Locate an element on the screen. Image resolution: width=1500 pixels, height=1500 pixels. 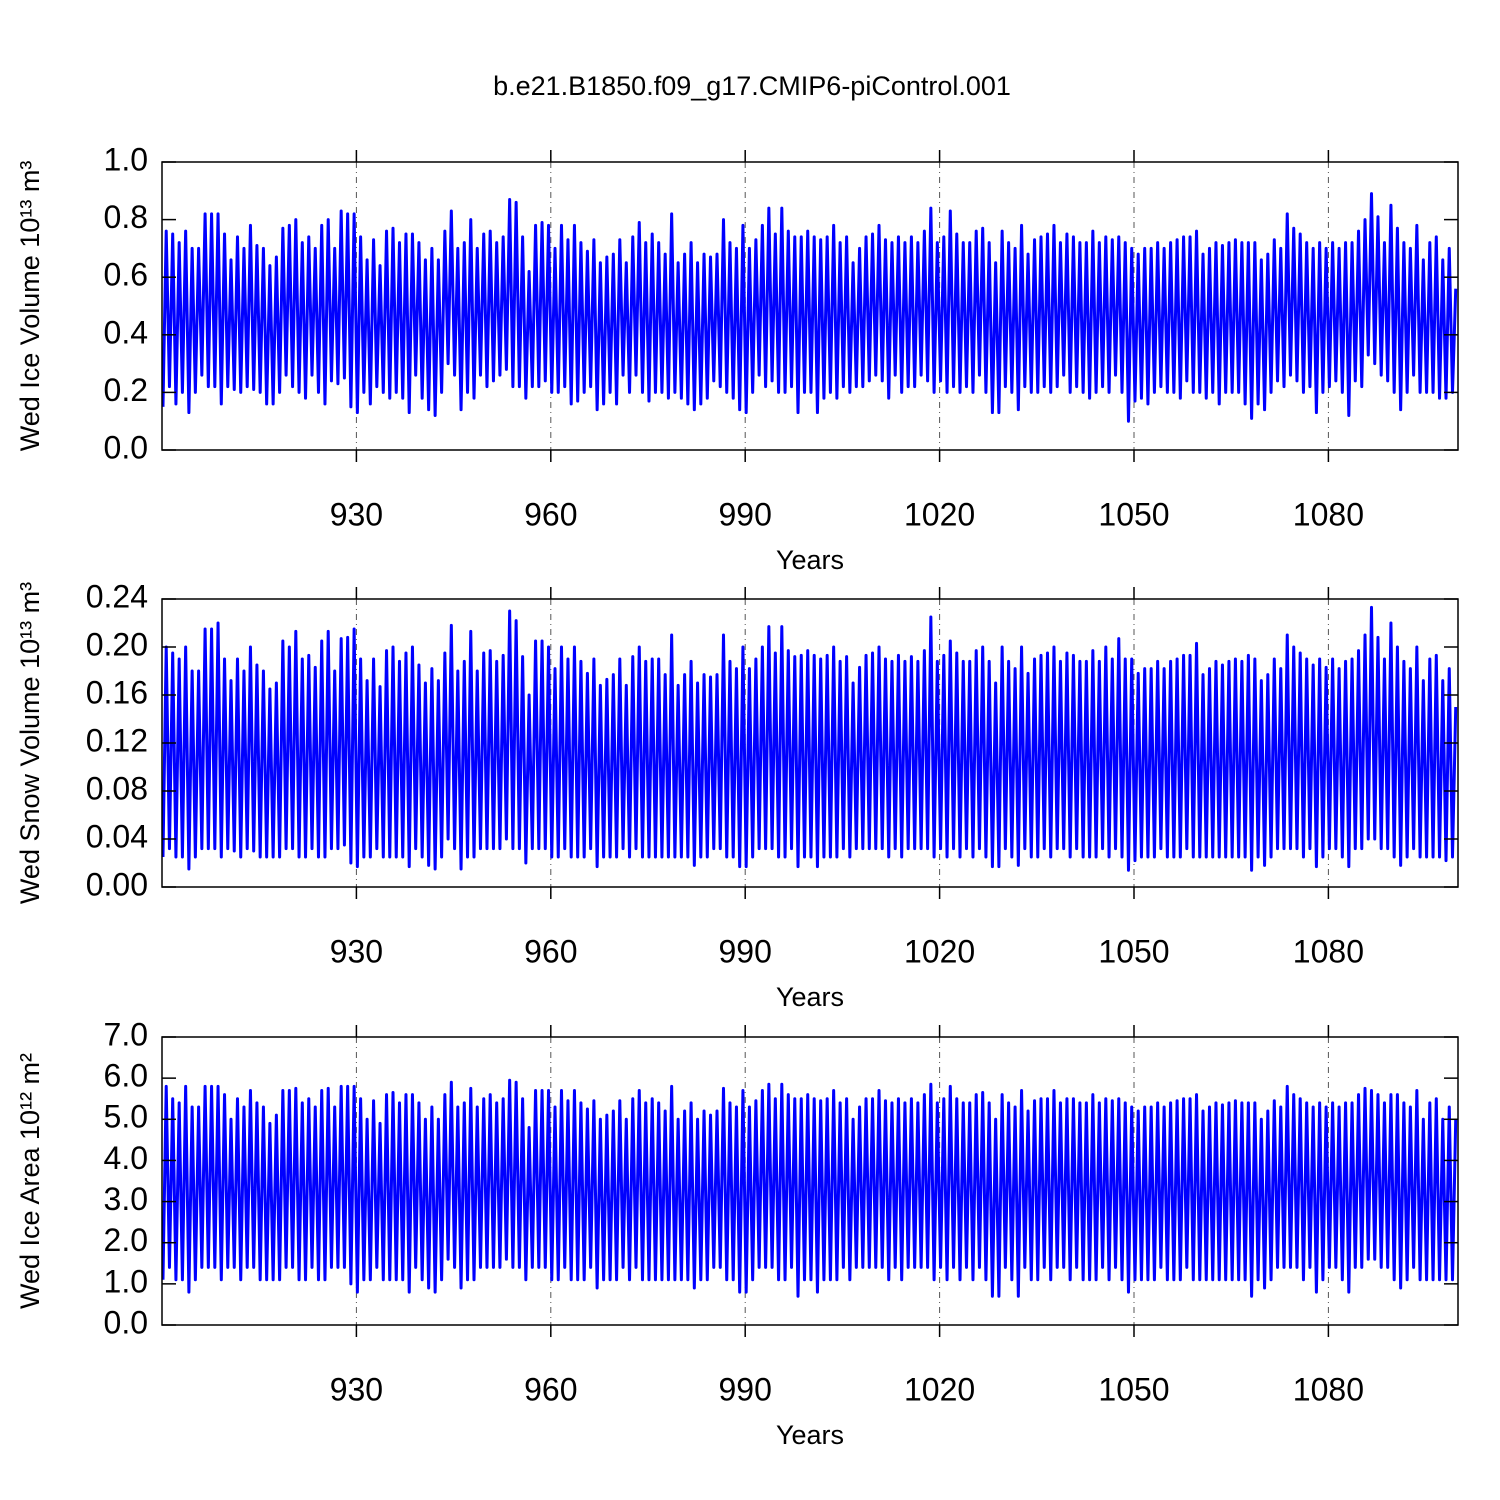
y-axis-label: Wed Snow Volume 10¹³ m³ is located at coordinates (30, 743).